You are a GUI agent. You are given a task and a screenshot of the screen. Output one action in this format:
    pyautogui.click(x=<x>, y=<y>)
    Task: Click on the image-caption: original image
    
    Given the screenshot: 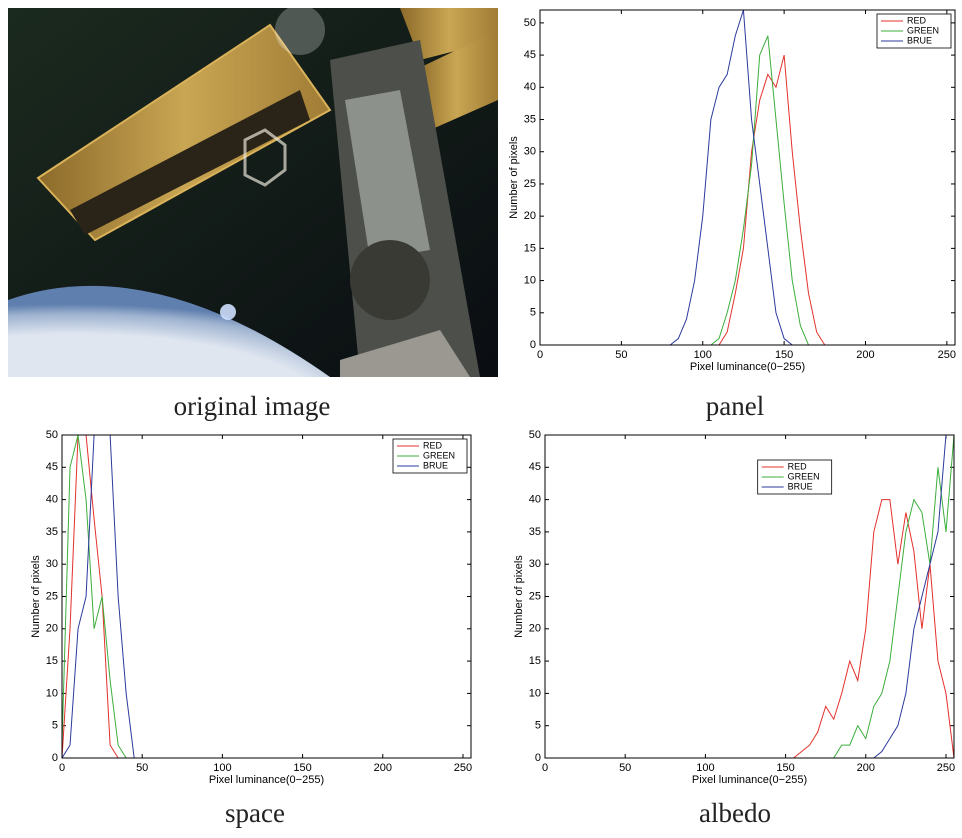 What is the action you would take?
    pyautogui.click(x=252, y=406)
    